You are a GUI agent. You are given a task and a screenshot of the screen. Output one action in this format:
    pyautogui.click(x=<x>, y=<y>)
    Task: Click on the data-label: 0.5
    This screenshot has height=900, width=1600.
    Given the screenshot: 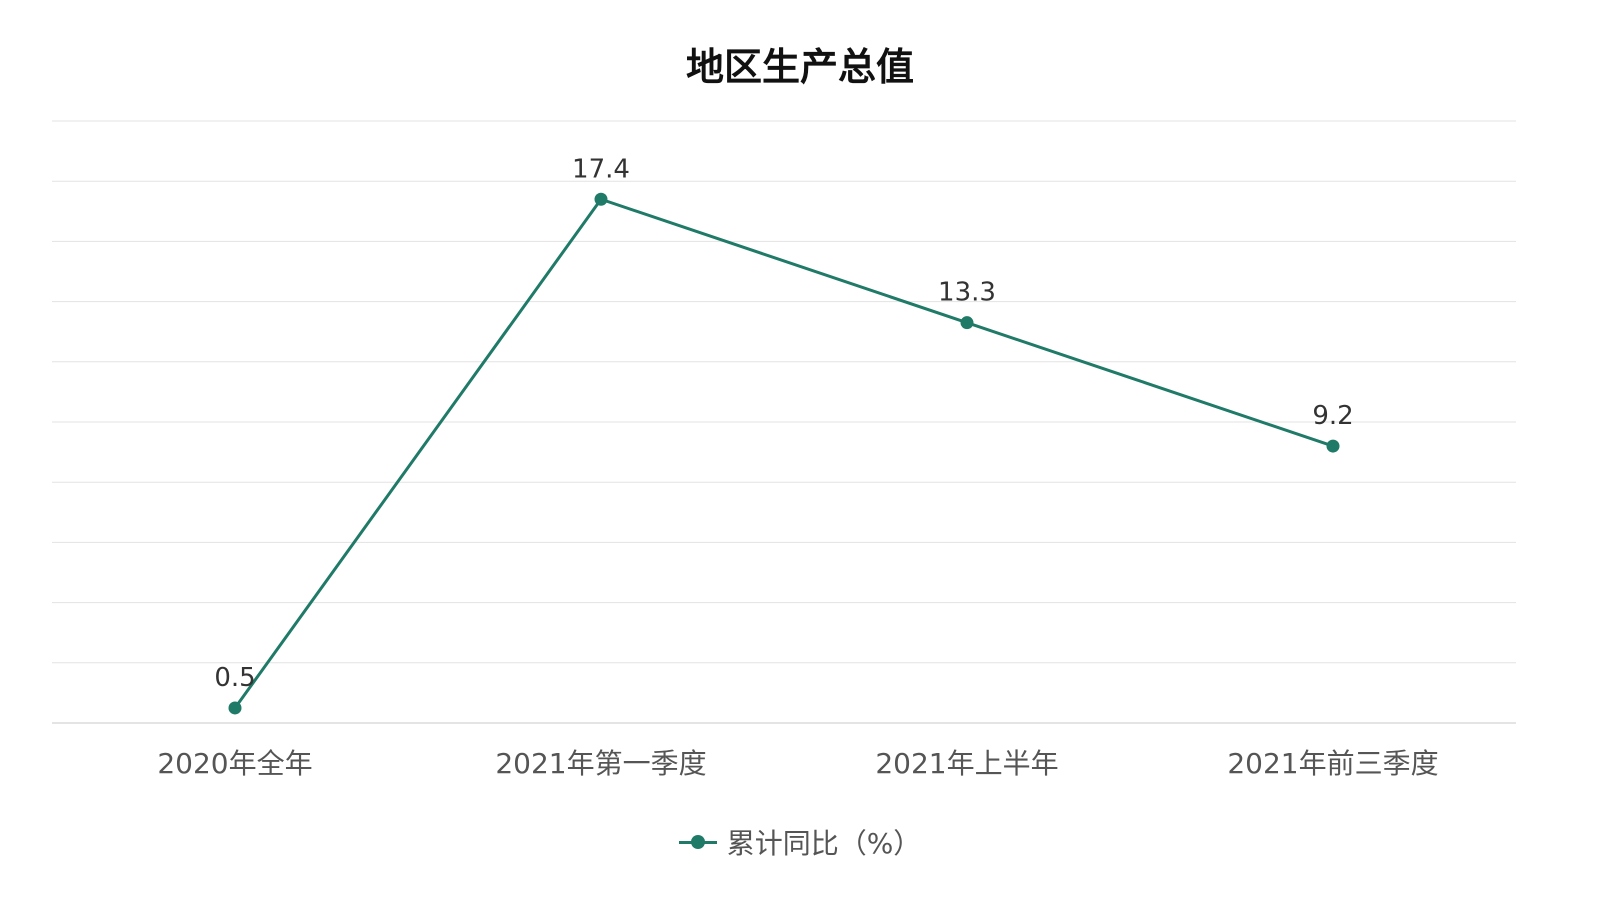 What is the action you would take?
    pyautogui.click(x=234, y=678)
    